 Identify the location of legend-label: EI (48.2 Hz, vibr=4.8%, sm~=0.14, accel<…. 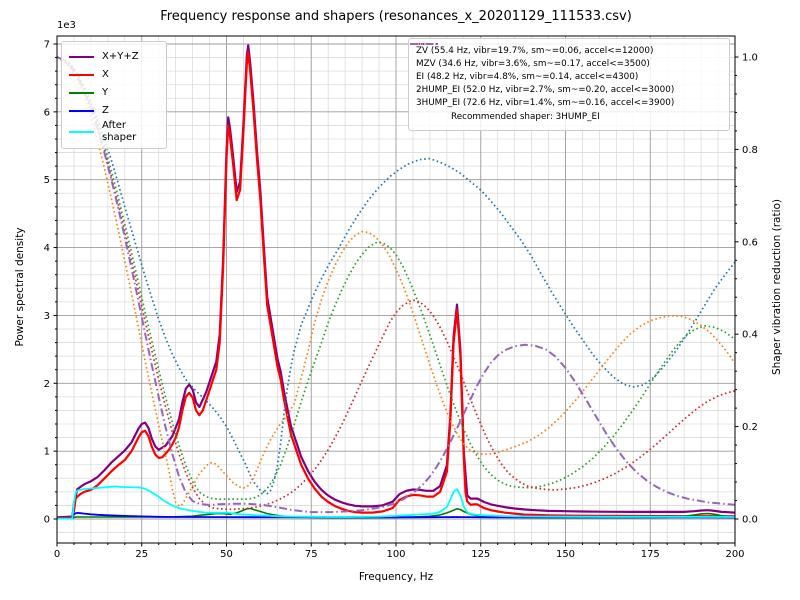
(527, 76).